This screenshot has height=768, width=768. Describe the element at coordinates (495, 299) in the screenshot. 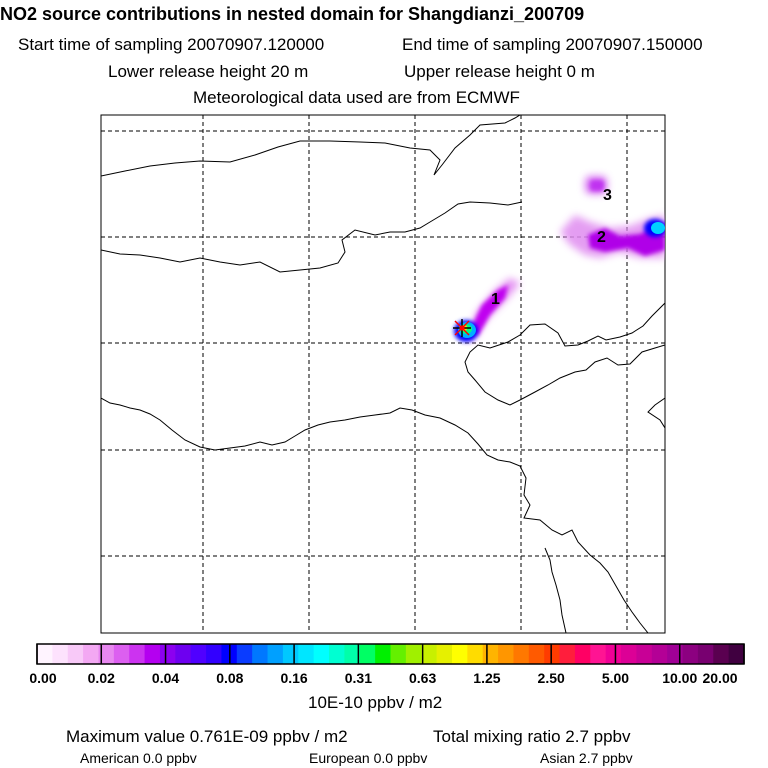

I see `source-label-1: 1` at that location.